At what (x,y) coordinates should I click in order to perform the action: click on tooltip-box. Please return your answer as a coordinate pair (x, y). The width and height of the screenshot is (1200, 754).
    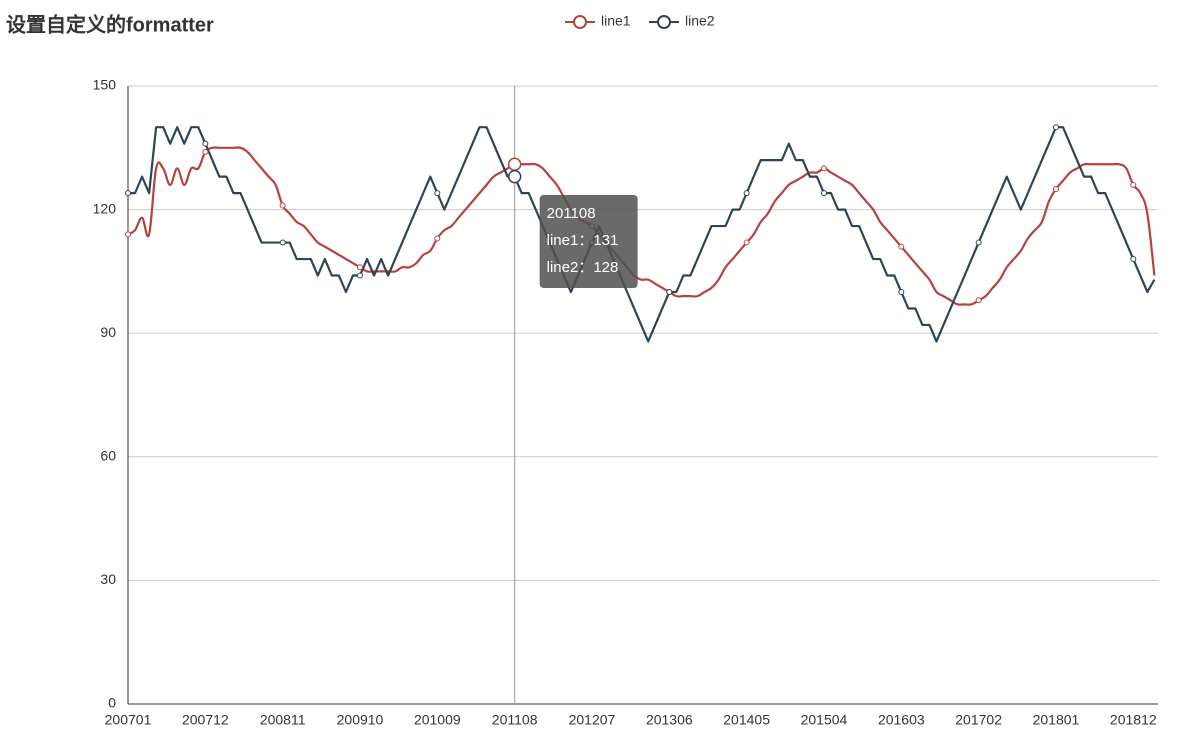
    Looking at the image, I should click on (588, 241).